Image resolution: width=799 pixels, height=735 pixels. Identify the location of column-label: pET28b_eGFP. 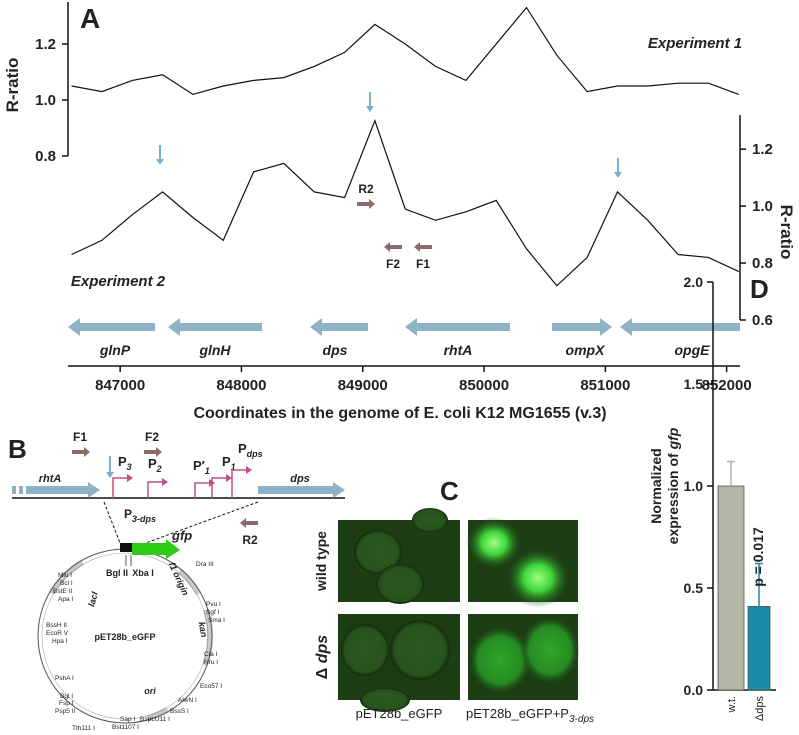
(399, 713).